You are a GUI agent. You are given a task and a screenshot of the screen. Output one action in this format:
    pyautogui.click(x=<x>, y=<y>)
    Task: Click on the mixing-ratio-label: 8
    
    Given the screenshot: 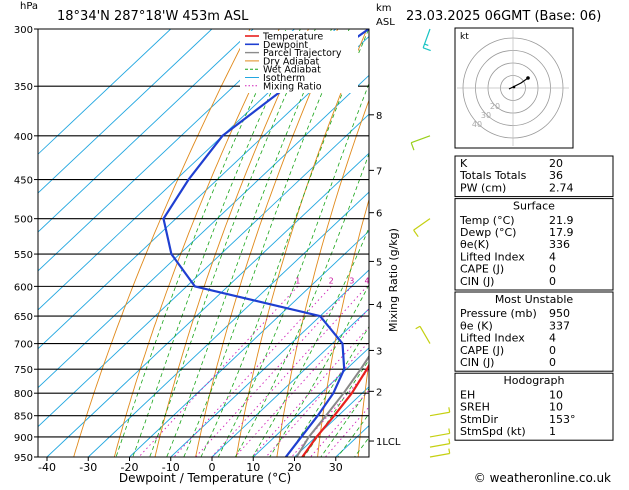 What is the action you would take?
    pyautogui.click(x=405, y=280)
    